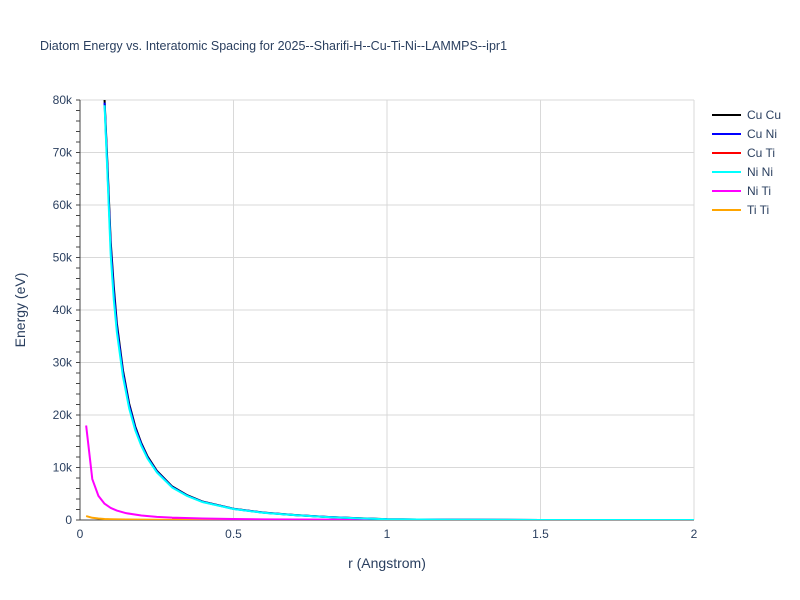 The width and height of the screenshot is (800, 600). What do you see at coordinates (63, 258) in the screenshot?
I see `y-tick-label: 50k` at bounding box center [63, 258].